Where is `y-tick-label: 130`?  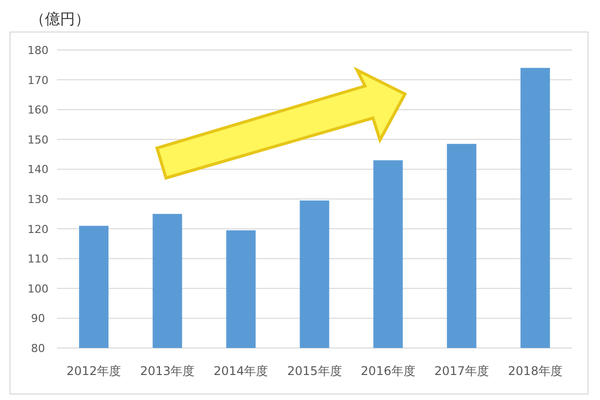
y-tick-label: 130 is located at coordinates (38, 199).